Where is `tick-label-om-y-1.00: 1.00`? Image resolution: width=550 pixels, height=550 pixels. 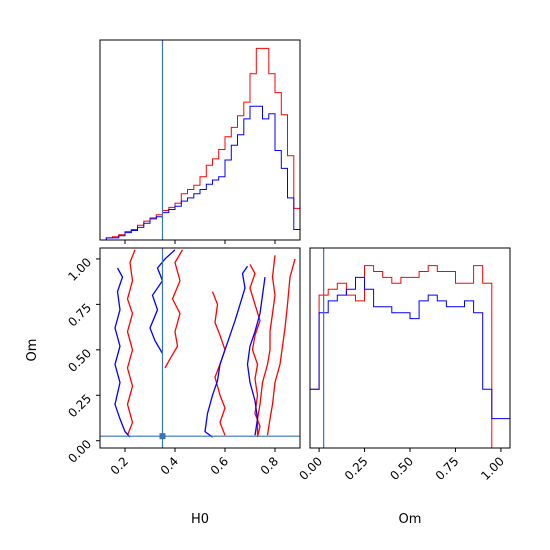
tick-label-om-y-1.00: 1.00 is located at coordinates (79, 269).